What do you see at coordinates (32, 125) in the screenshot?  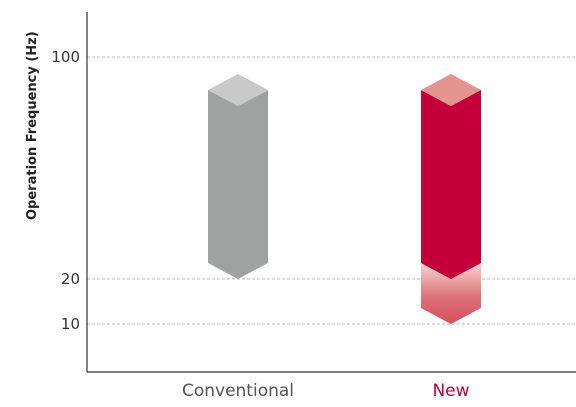 I see `y-axis-title: Operation Frequency (Hz)` at bounding box center [32, 125].